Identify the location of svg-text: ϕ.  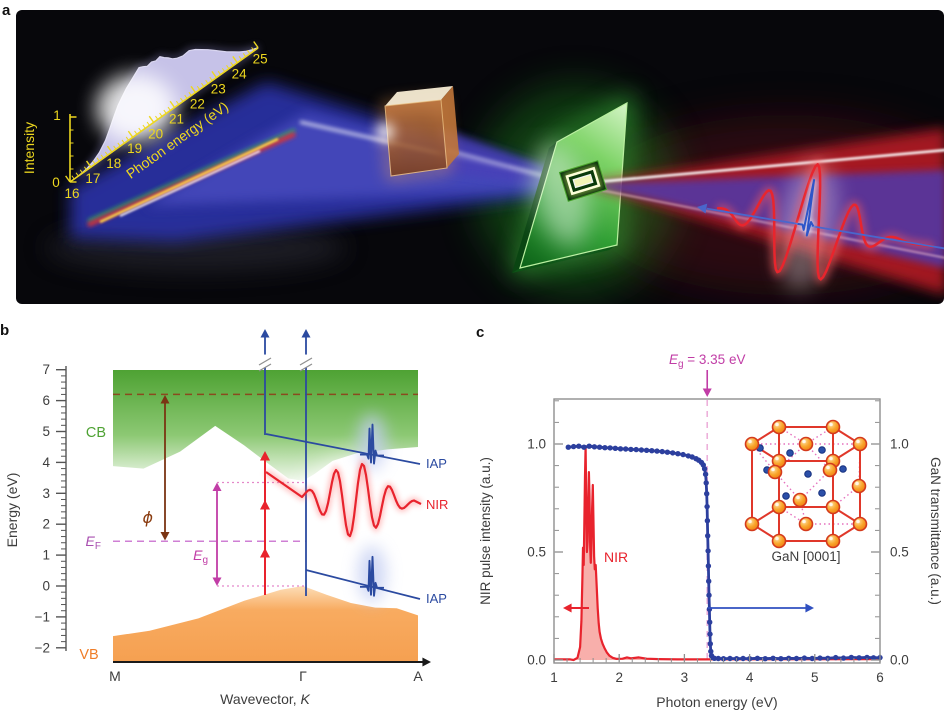
(147, 517).